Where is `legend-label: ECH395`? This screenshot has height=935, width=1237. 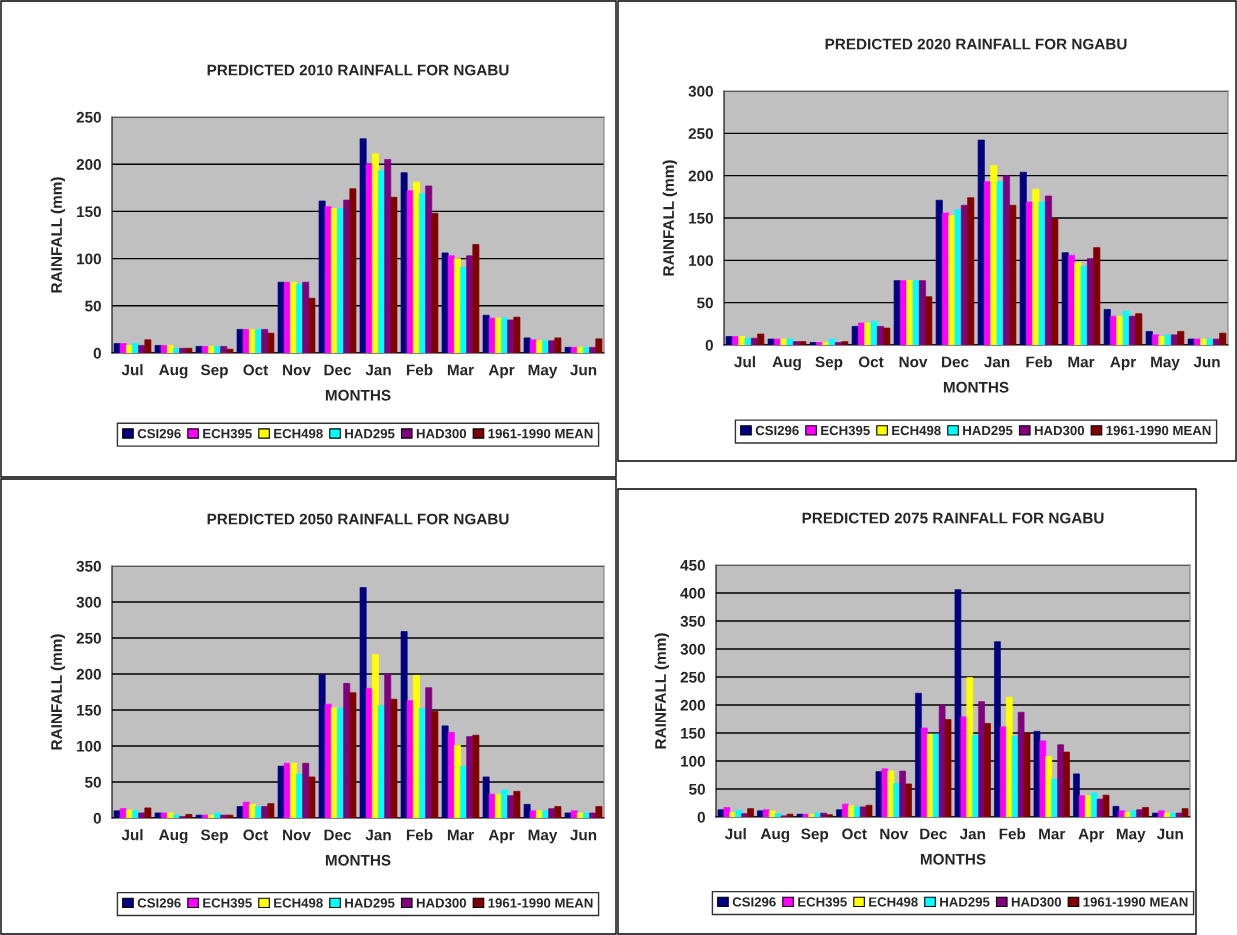 legend-label: ECH395 is located at coordinates (227, 903).